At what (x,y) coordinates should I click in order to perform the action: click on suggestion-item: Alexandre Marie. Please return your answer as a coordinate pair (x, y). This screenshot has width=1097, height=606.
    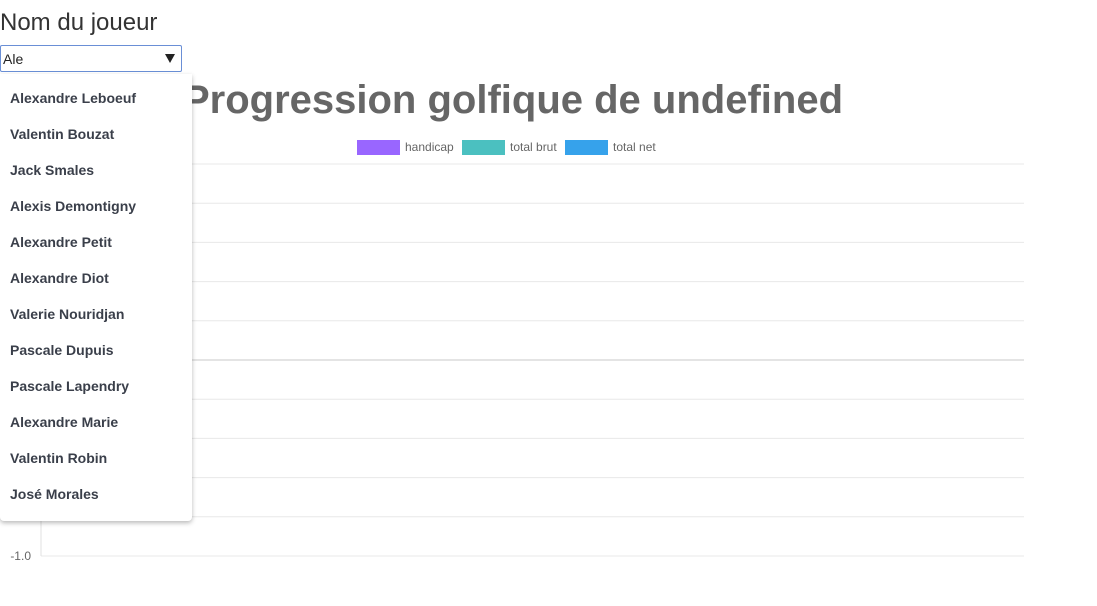
    Looking at the image, I should click on (64, 422).